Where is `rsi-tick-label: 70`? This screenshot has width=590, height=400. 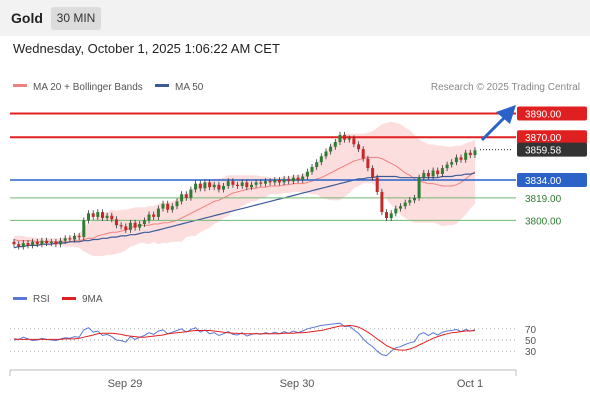
rsi-tick-label: 70 is located at coordinates (531, 330).